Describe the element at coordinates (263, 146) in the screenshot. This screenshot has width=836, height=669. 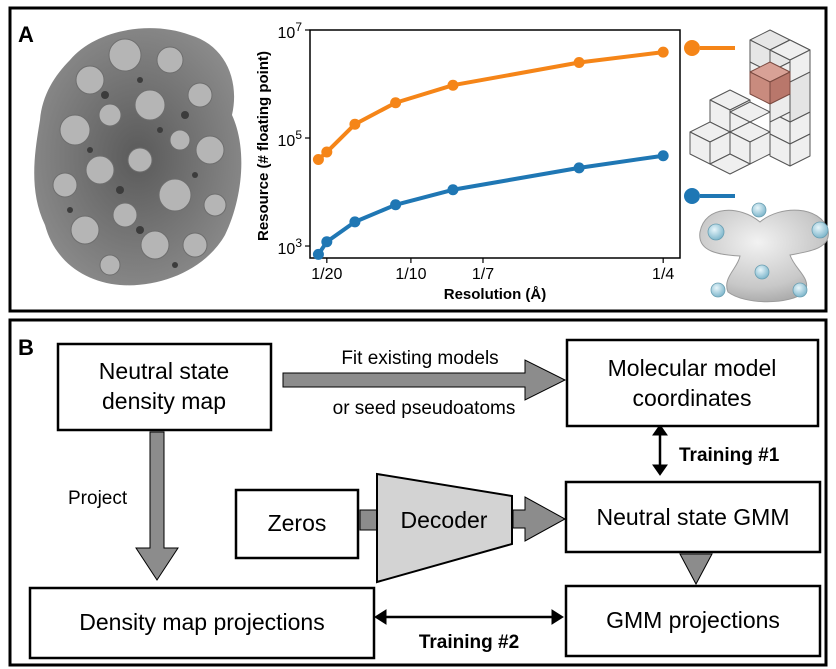
I see `y-axis-label: Resource (# floating point)` at that location.